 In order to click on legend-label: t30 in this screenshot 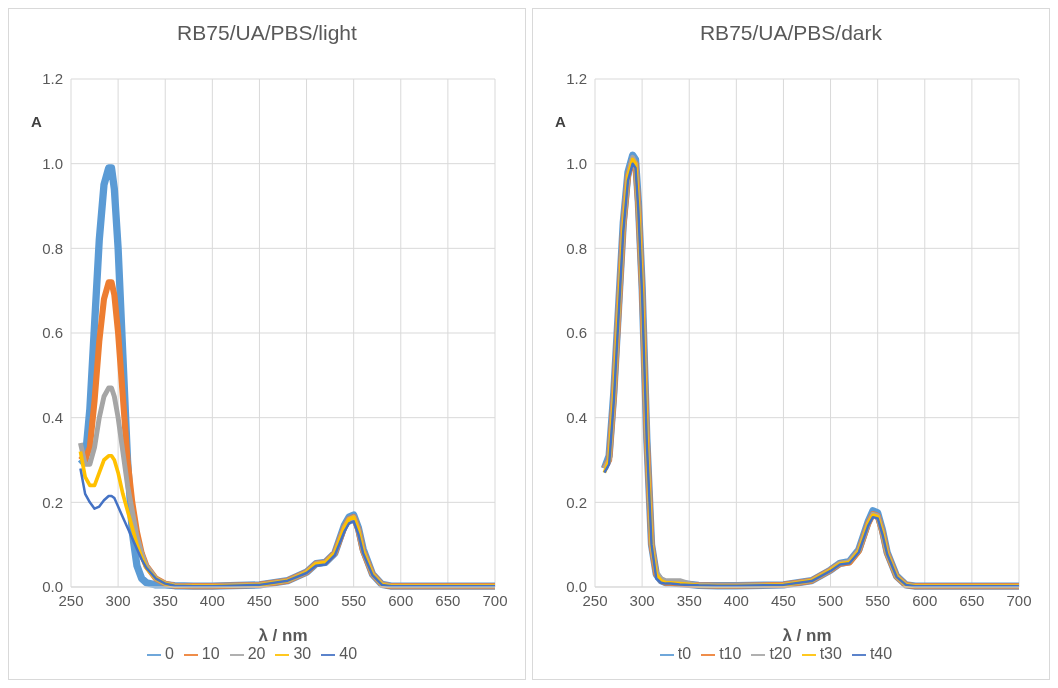, I will do `click(830, 653)`.